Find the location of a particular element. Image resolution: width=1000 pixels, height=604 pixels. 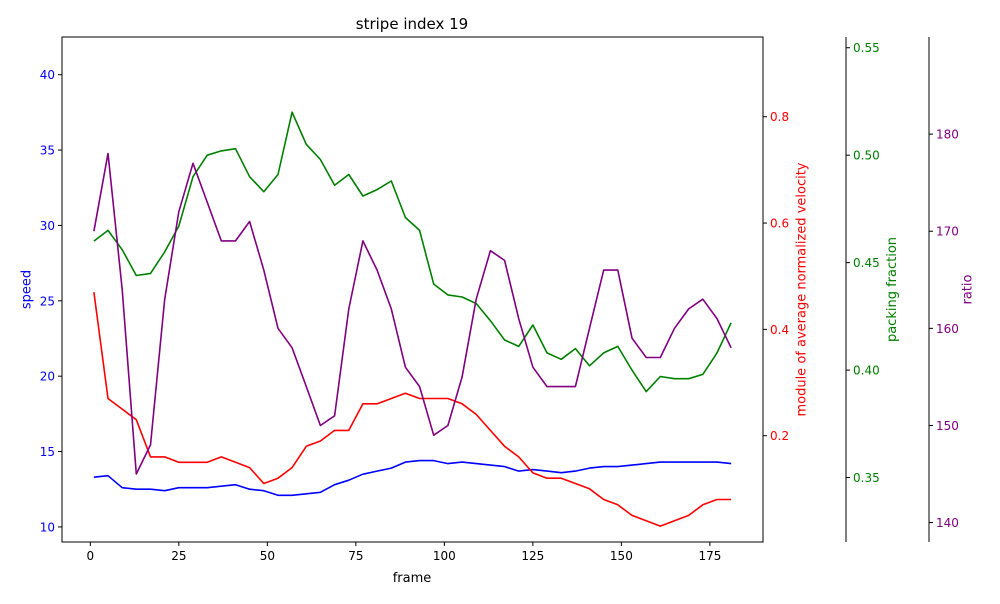

series-line-speed is located at coordinates (412, 478).